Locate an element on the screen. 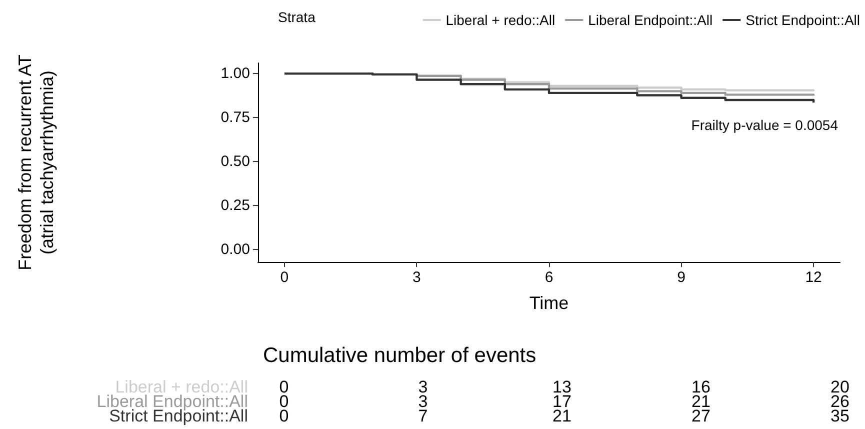  y-tick-label: 0.00 is located at coordinates (235, 249).